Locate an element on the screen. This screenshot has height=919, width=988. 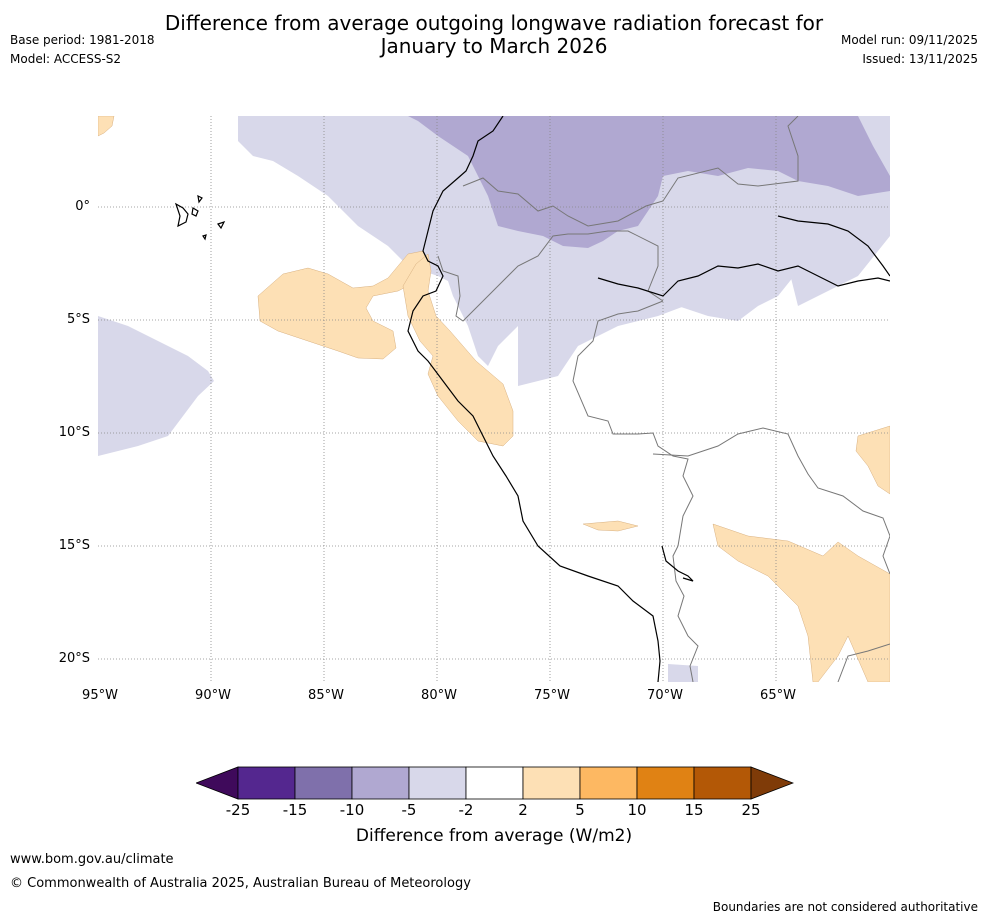
issued-label: Issued: 13/11/2025 is located at coordinates (920, 59).